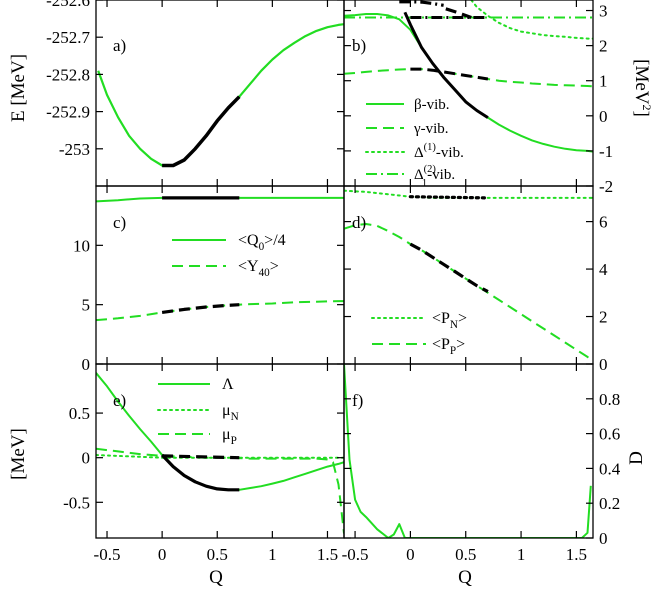  What do you see at coordinates (262, 242) in the screenshot?
I see `legend-label: <Q0>/4` at bounding box center [262, 242].